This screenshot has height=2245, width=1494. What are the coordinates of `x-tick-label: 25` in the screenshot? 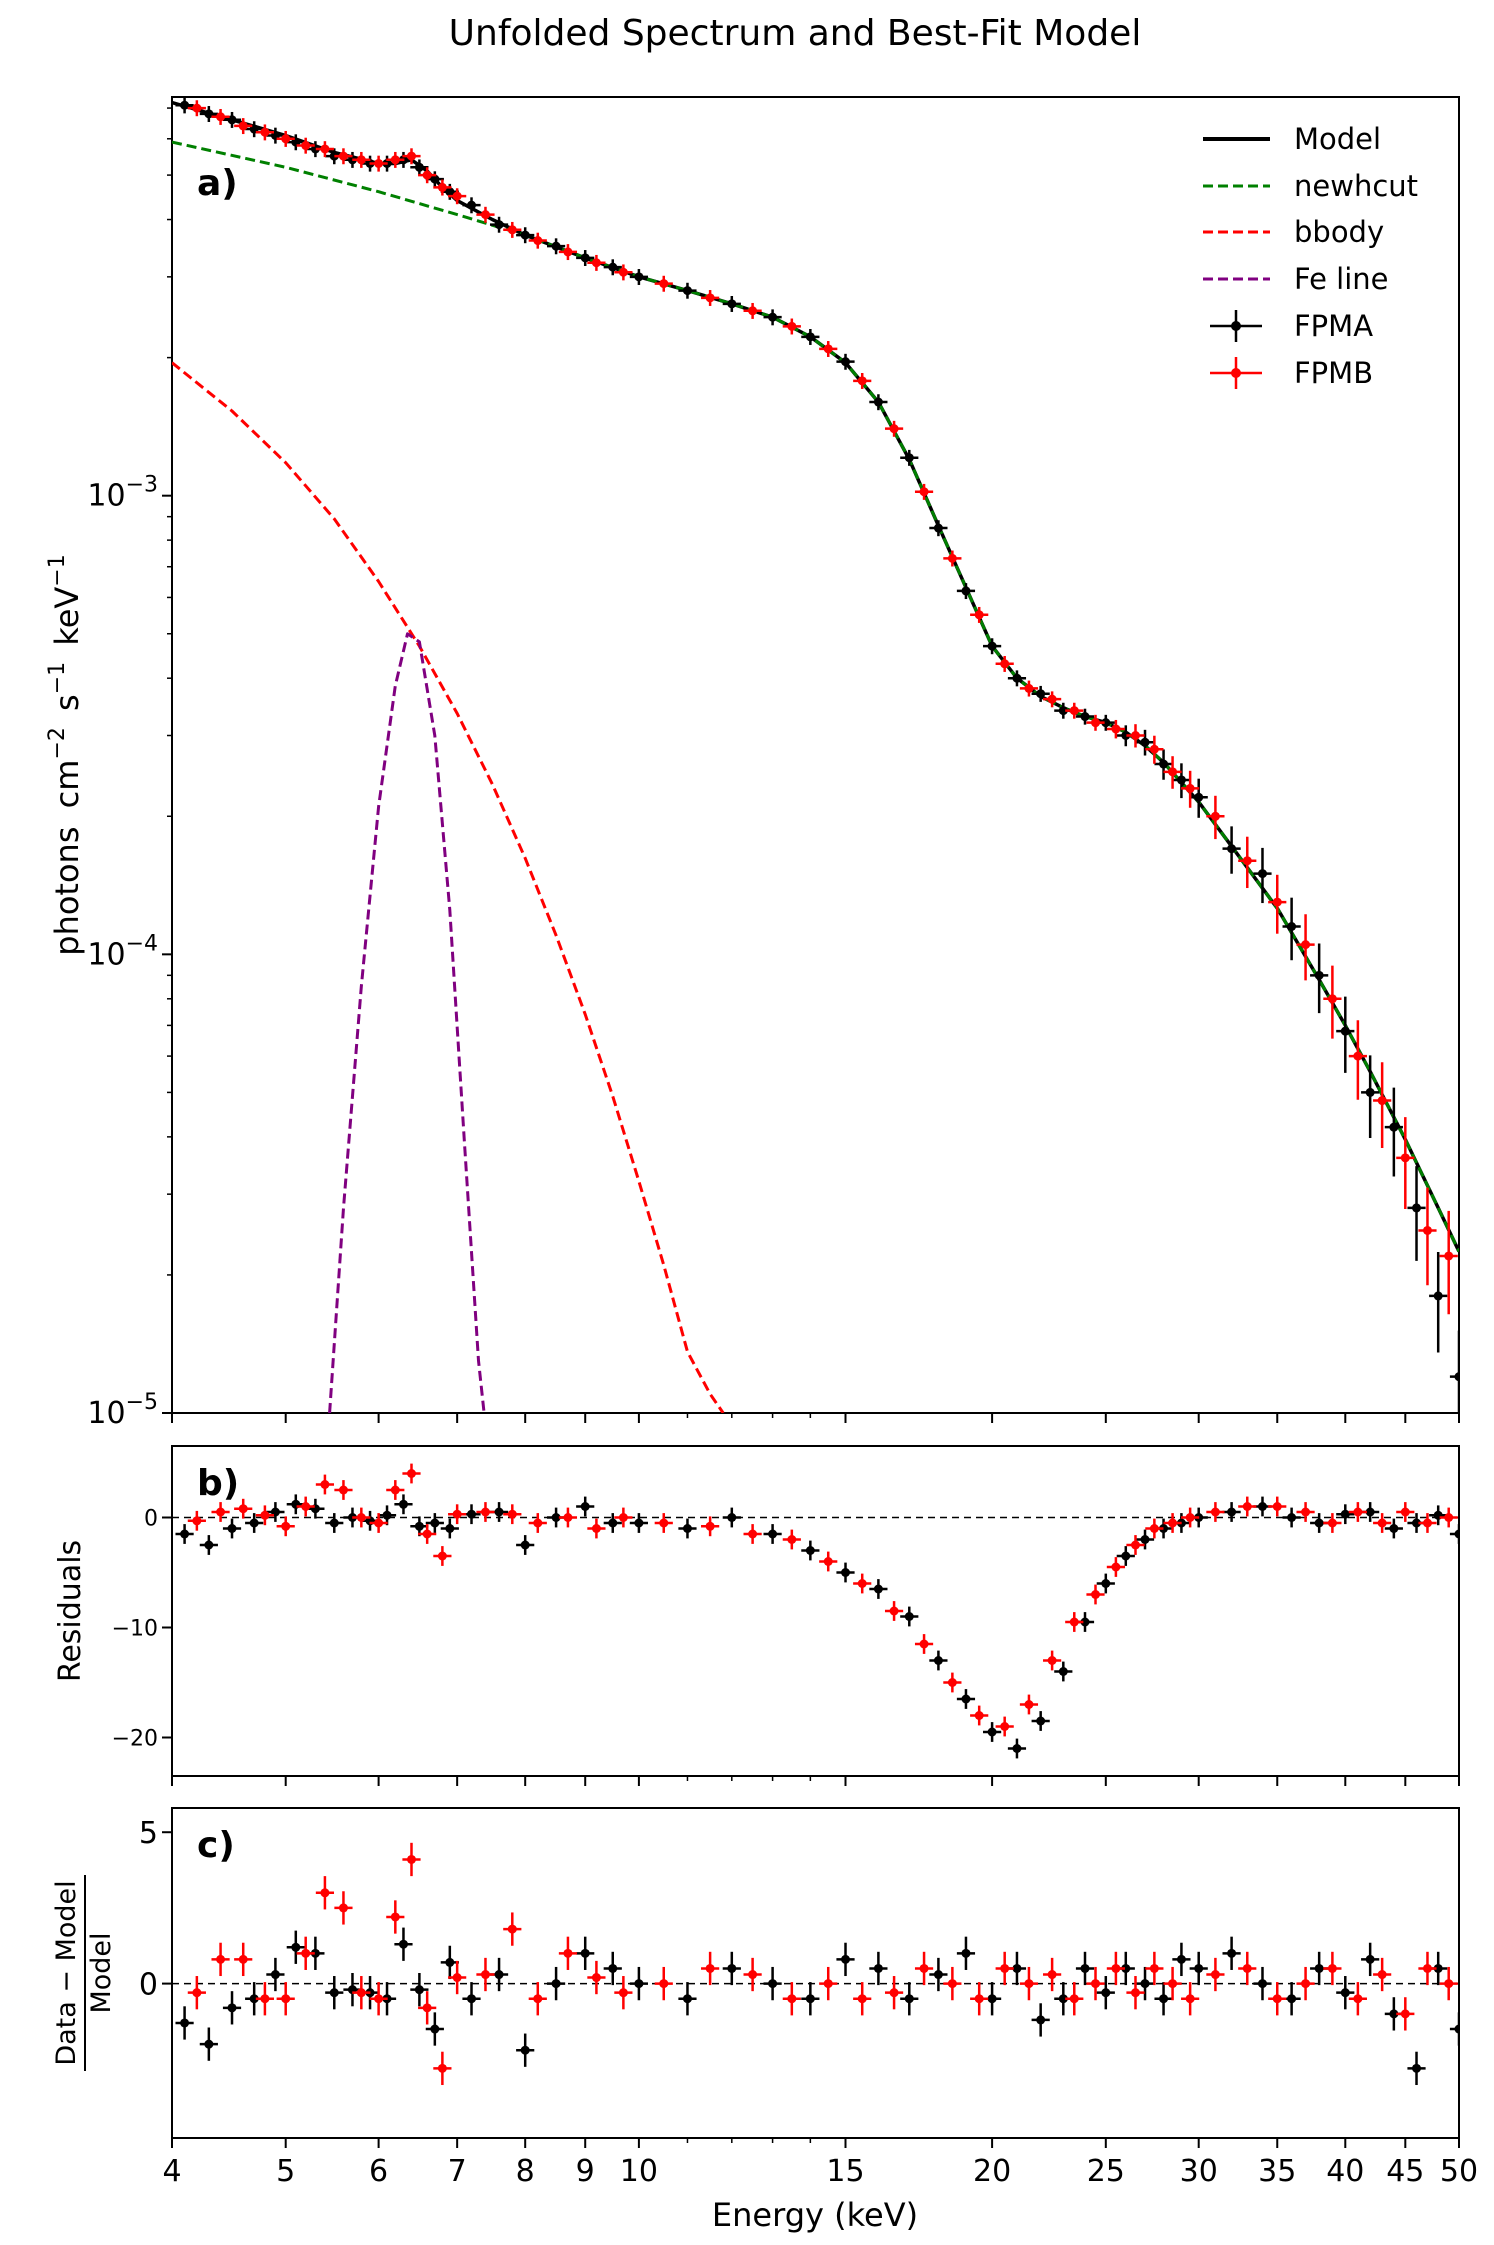 It's located at (1106, 2171).